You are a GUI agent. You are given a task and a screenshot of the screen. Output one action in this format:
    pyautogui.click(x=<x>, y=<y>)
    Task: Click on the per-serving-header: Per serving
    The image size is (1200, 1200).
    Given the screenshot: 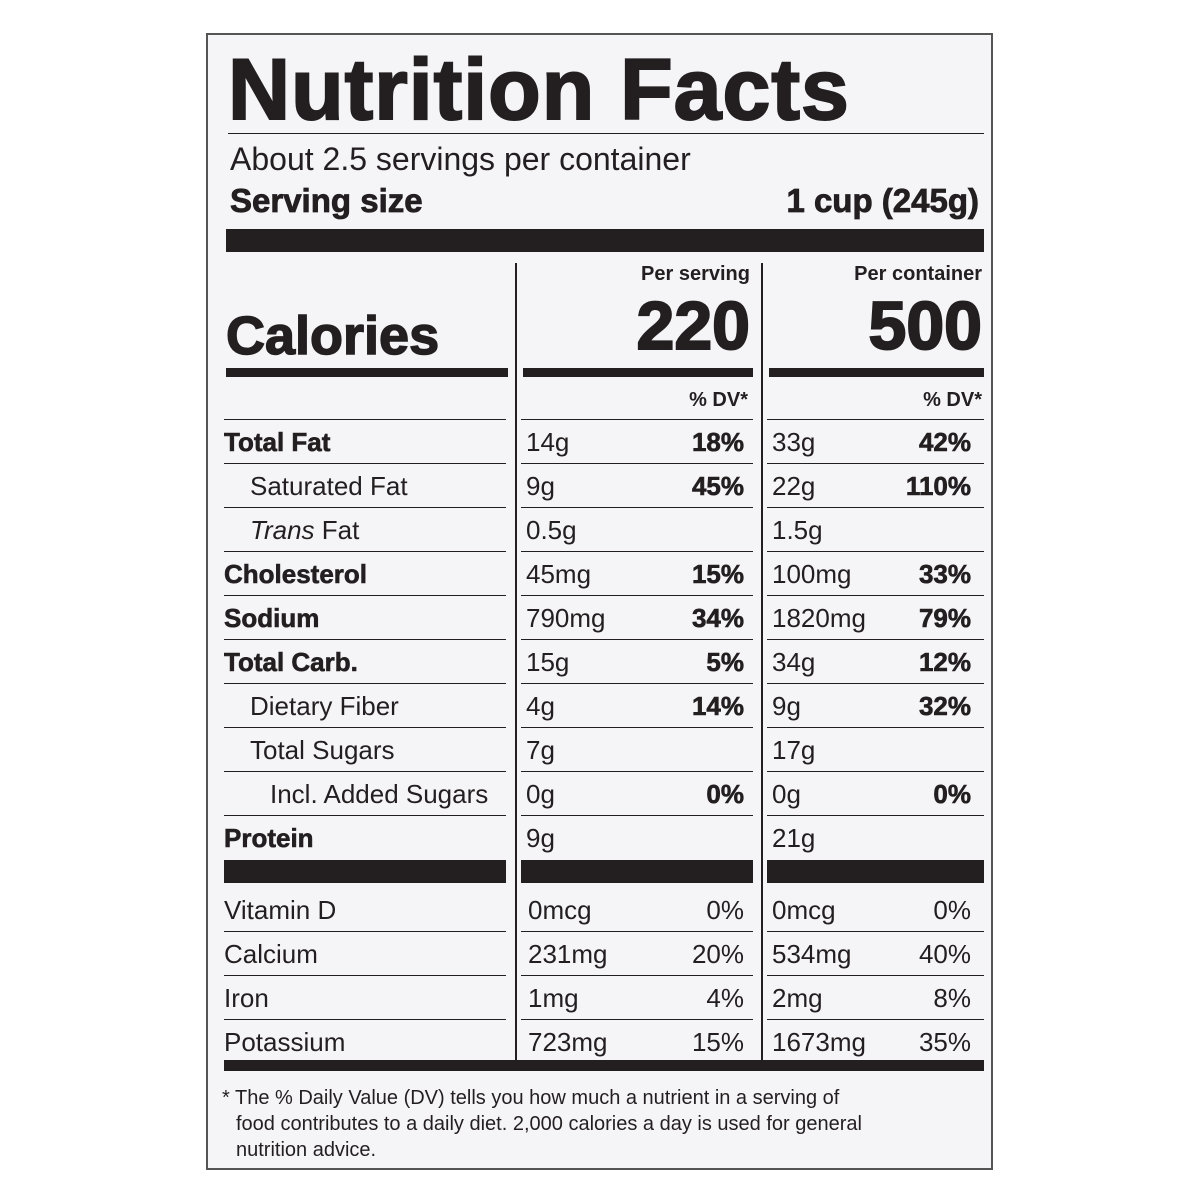 What is the action you would take?
    pyautogui.click(x=695, y=274)
    